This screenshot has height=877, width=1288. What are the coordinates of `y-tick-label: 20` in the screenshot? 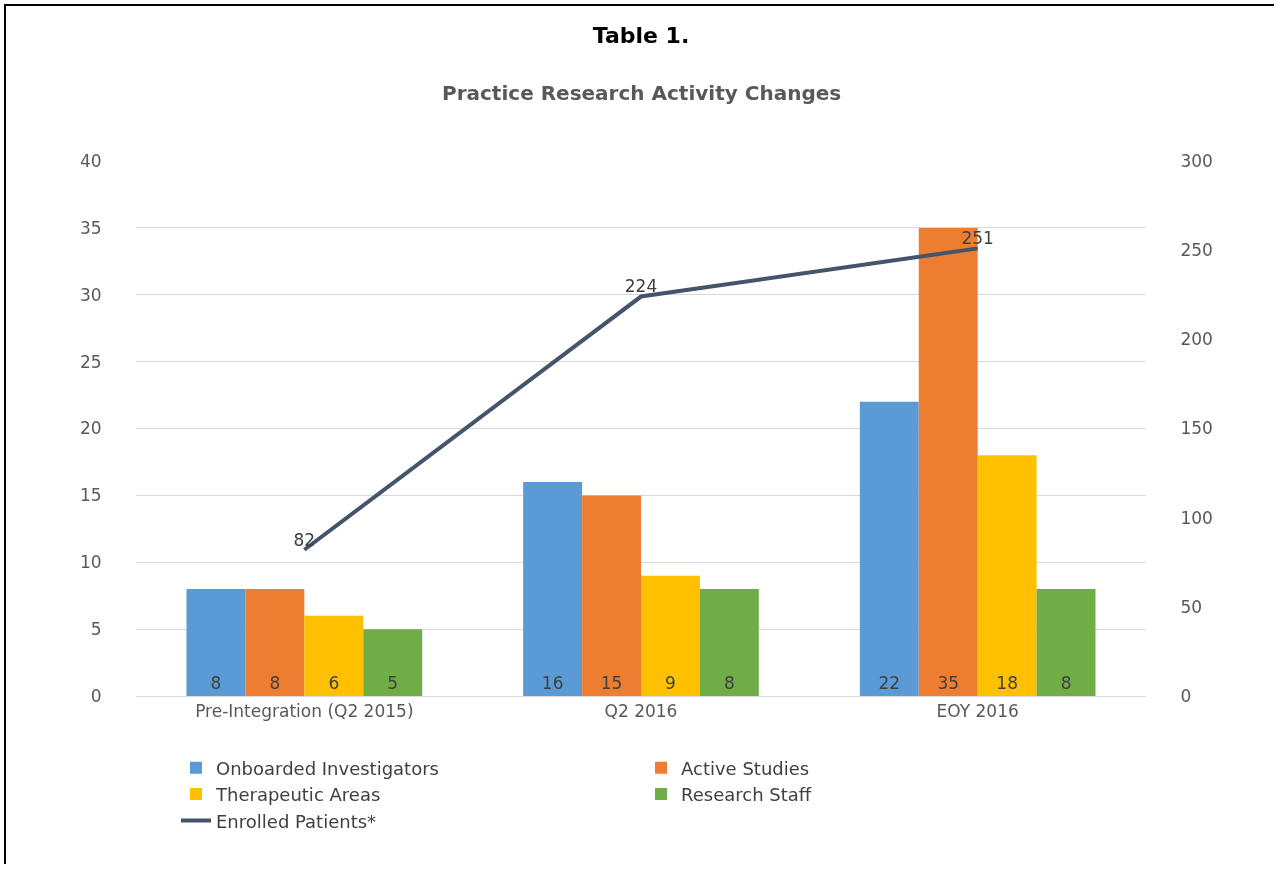 It's located at (90, 428).